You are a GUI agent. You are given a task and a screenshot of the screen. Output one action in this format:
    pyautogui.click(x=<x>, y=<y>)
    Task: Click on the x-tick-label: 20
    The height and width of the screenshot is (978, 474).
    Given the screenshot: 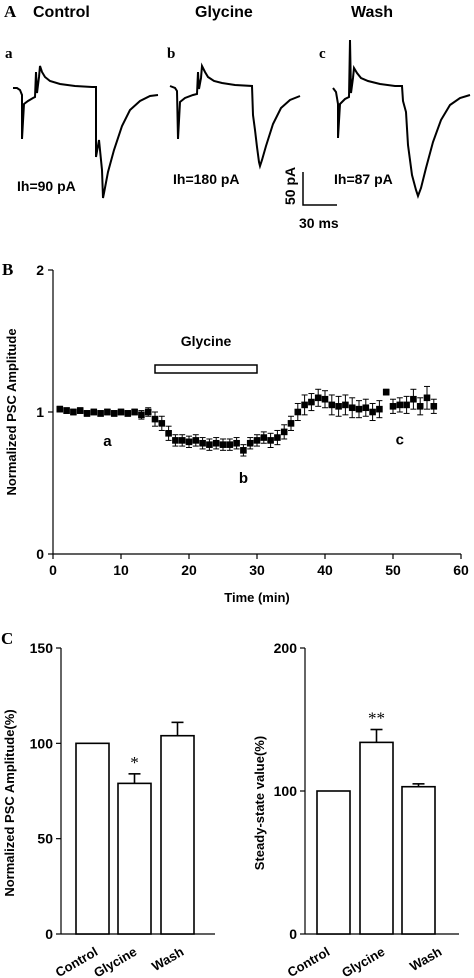 What is the action you would take?
    pyautogui.click(x=189, y=570)
    